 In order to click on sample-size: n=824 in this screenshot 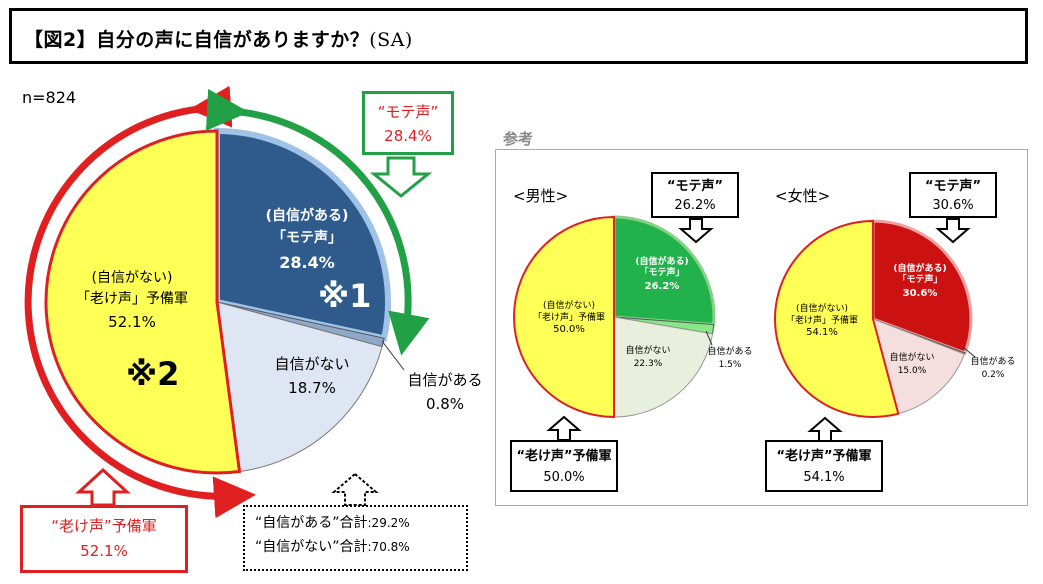, I will do `click(49, 97)`.